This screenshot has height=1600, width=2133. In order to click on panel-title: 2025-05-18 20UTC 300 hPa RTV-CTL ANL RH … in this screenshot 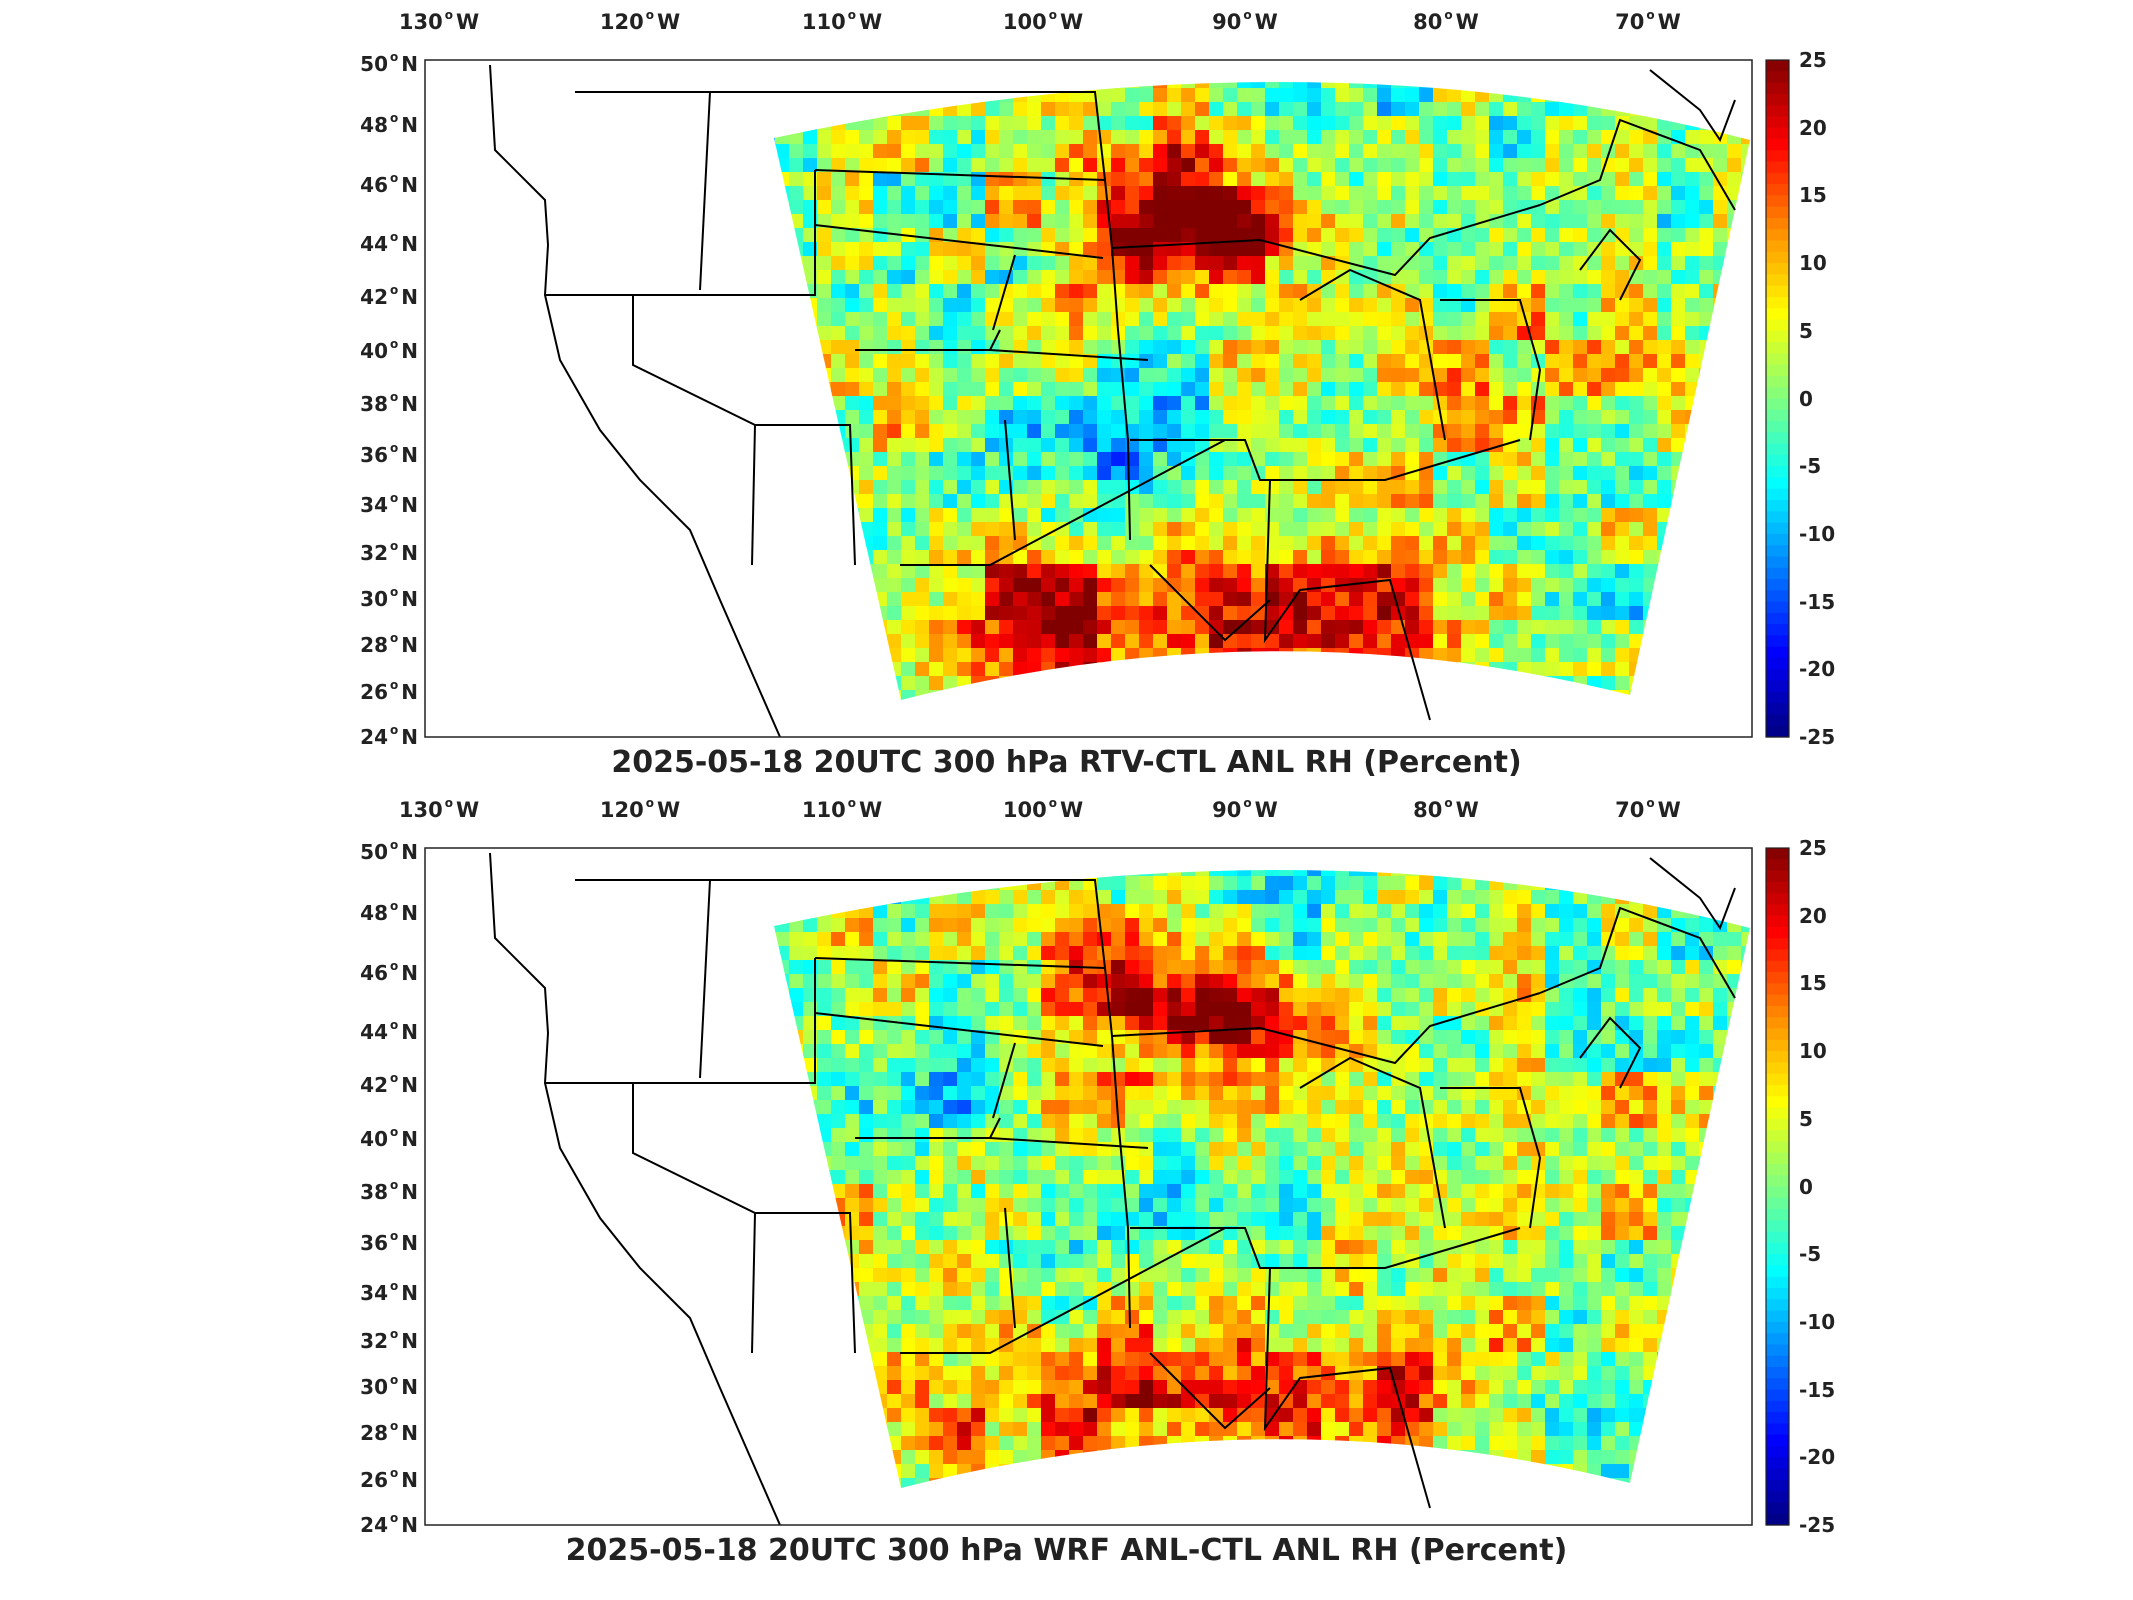, I will do `click(1066, 762)`.